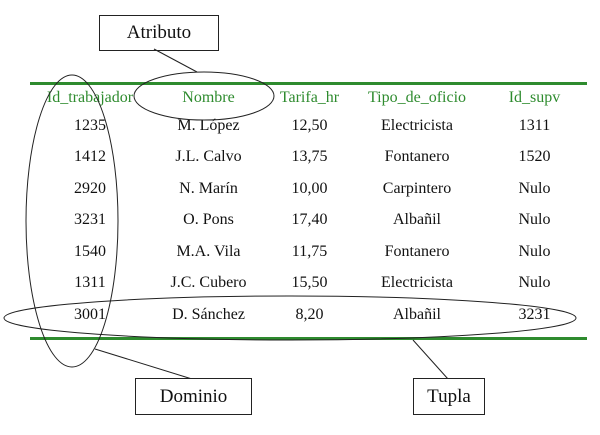 This screenshot has width=600, height=435. I want to click on cell: 2920, so click(90, 188).